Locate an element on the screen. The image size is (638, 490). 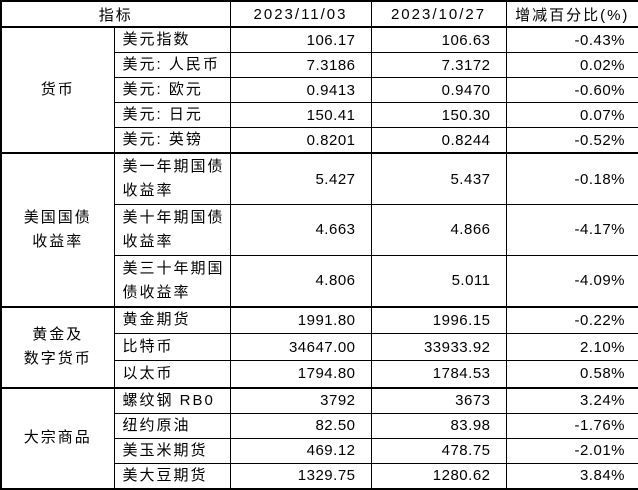
table-row: 美三十年期国 债收益率 4.806 5.011 -4.09% is located at coordinates (319, 281).